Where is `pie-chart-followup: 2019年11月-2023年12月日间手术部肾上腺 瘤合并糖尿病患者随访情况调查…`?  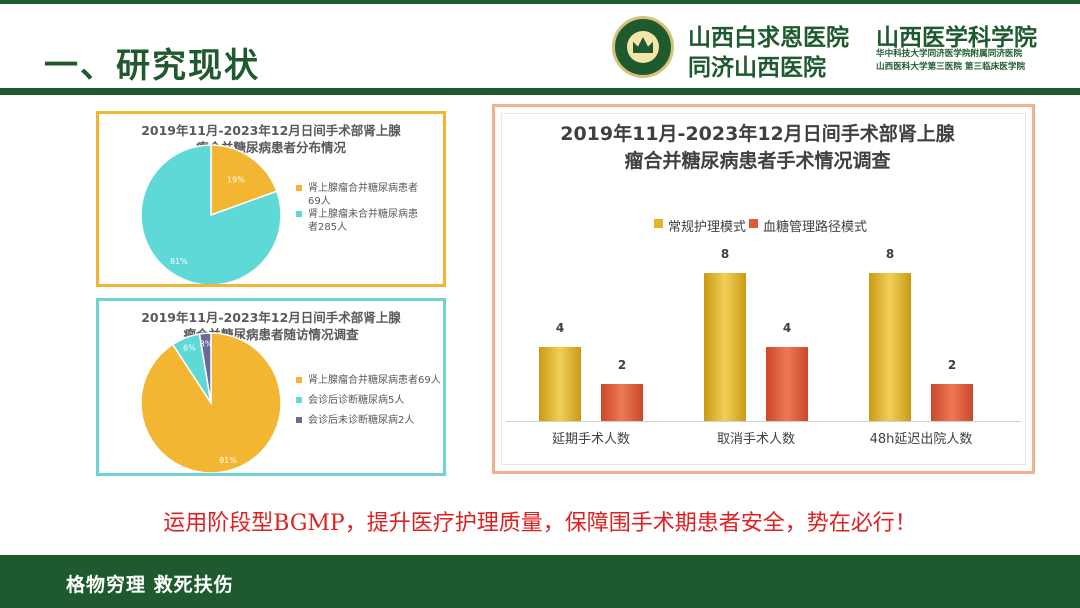
pie-chart-followup: 2019年11月-2023年12月日间手术部肾上腺 瘤合并糖尿病患者随访情况调查… is located at coordinates (271, 387).